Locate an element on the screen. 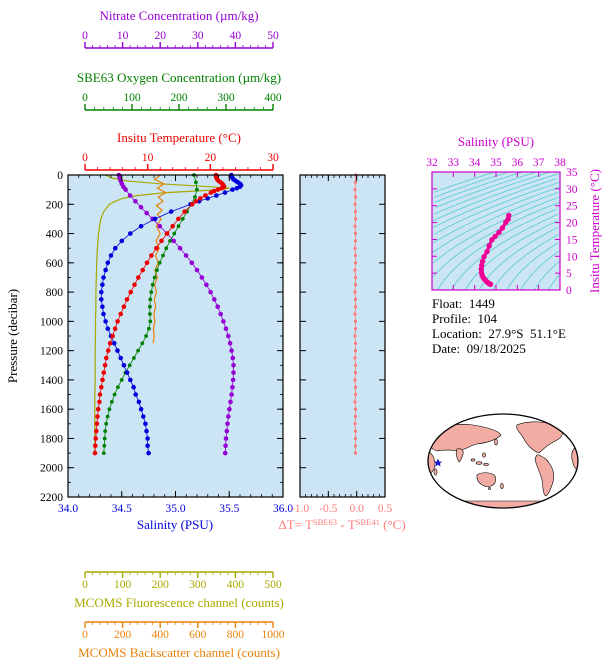 The height and width of the screenshot is (663, 609). delta-t-plot-area is located at coordinates (342, 336).